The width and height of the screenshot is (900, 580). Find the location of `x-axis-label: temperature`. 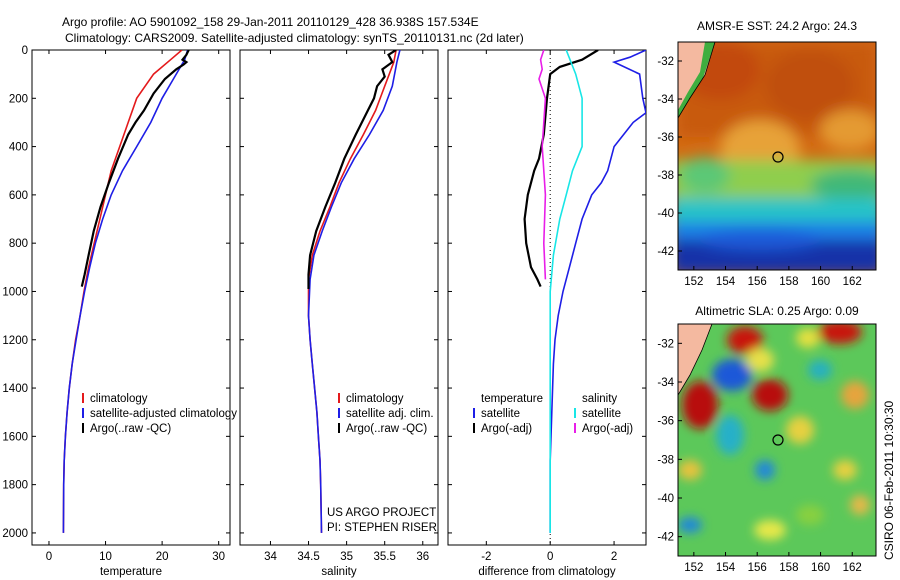

x-axis-label: temperature is located at coordinates (131, 572).